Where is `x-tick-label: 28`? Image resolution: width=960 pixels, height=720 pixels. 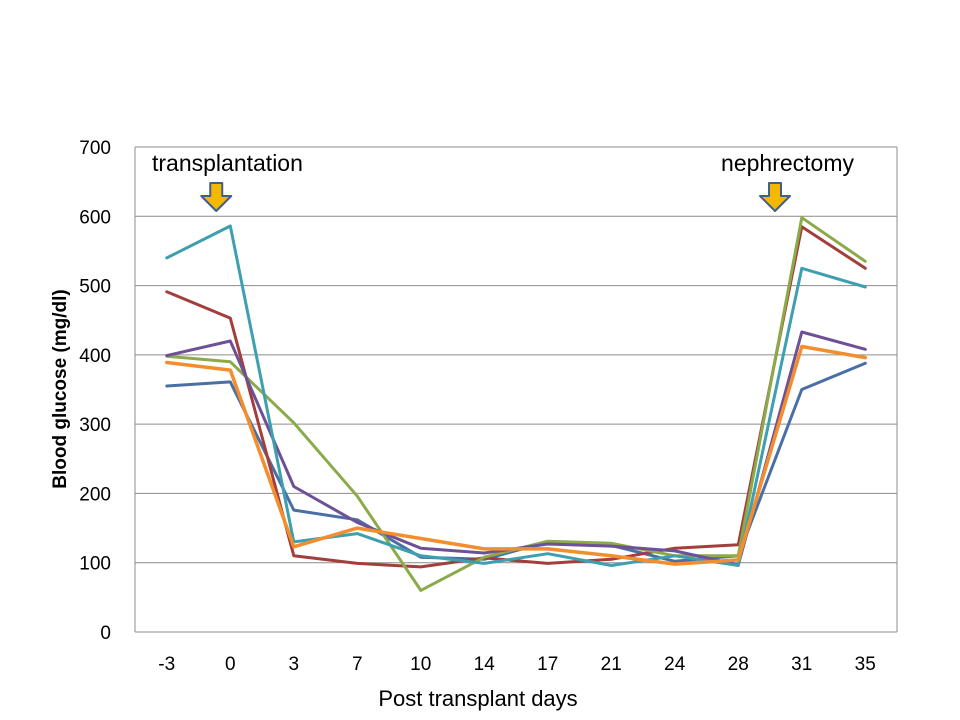 x-tick-label: 28 is located at coordinates (738, 664).